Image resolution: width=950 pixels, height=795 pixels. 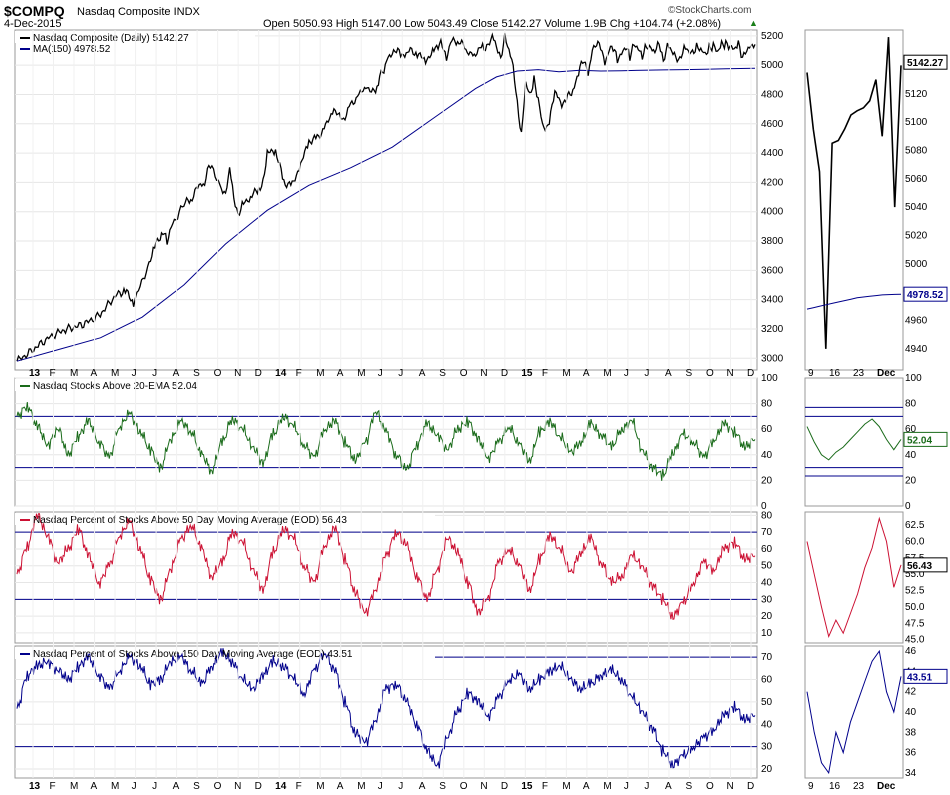 I want to click on y-tick-label: 3000, so click(x=772, y=358).